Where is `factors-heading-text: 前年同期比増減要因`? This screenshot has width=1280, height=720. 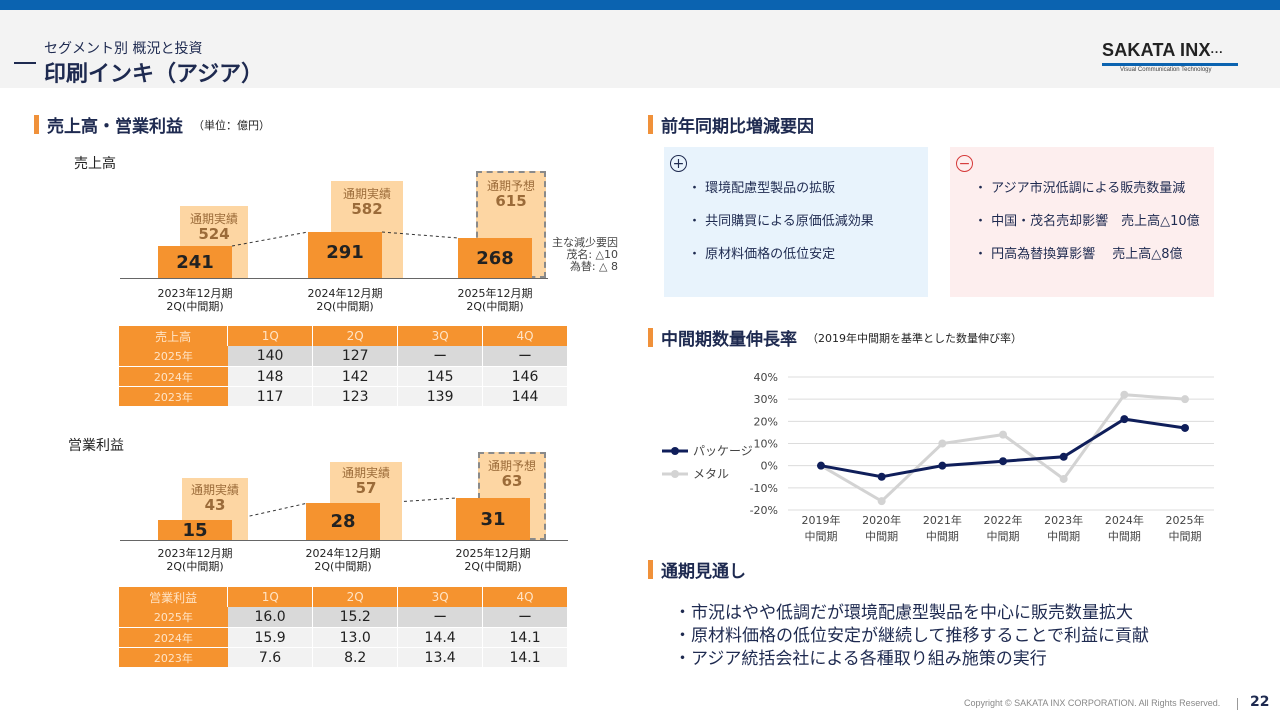
factors-heading-text: 前年同期比増減要因 is located at coordinates (737, 127).